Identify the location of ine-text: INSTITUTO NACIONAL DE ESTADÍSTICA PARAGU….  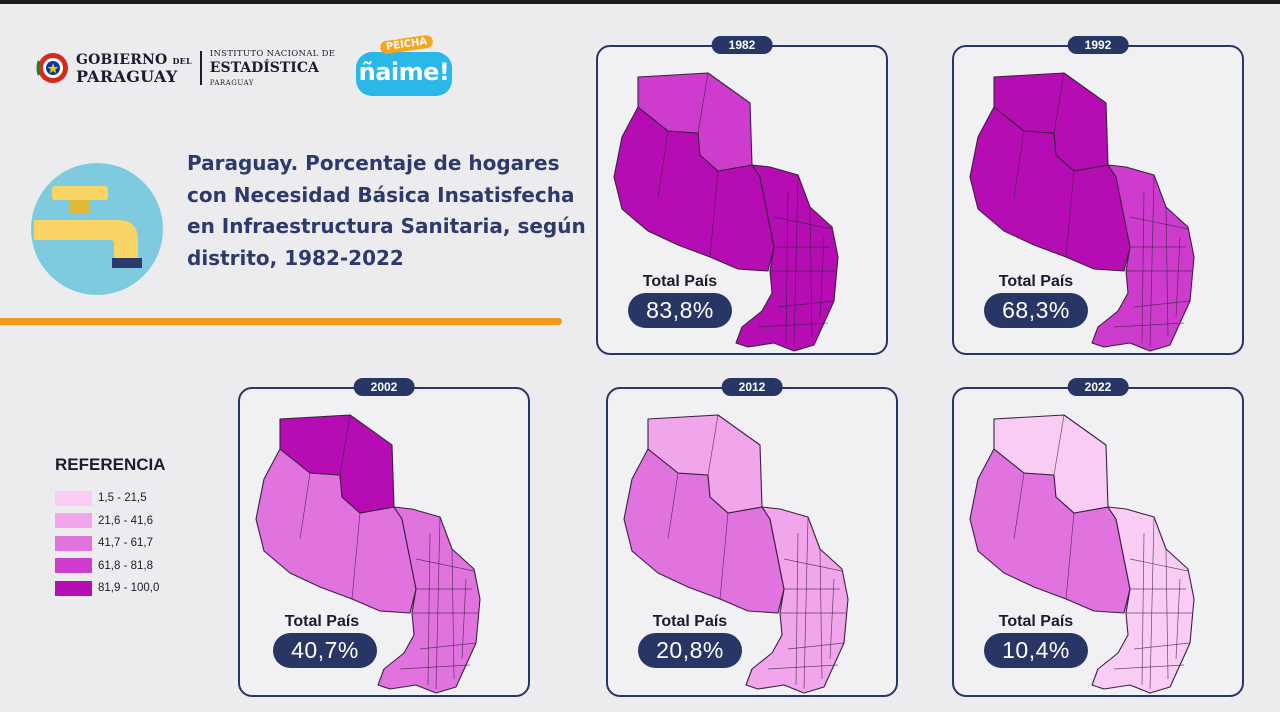
(272, 68).